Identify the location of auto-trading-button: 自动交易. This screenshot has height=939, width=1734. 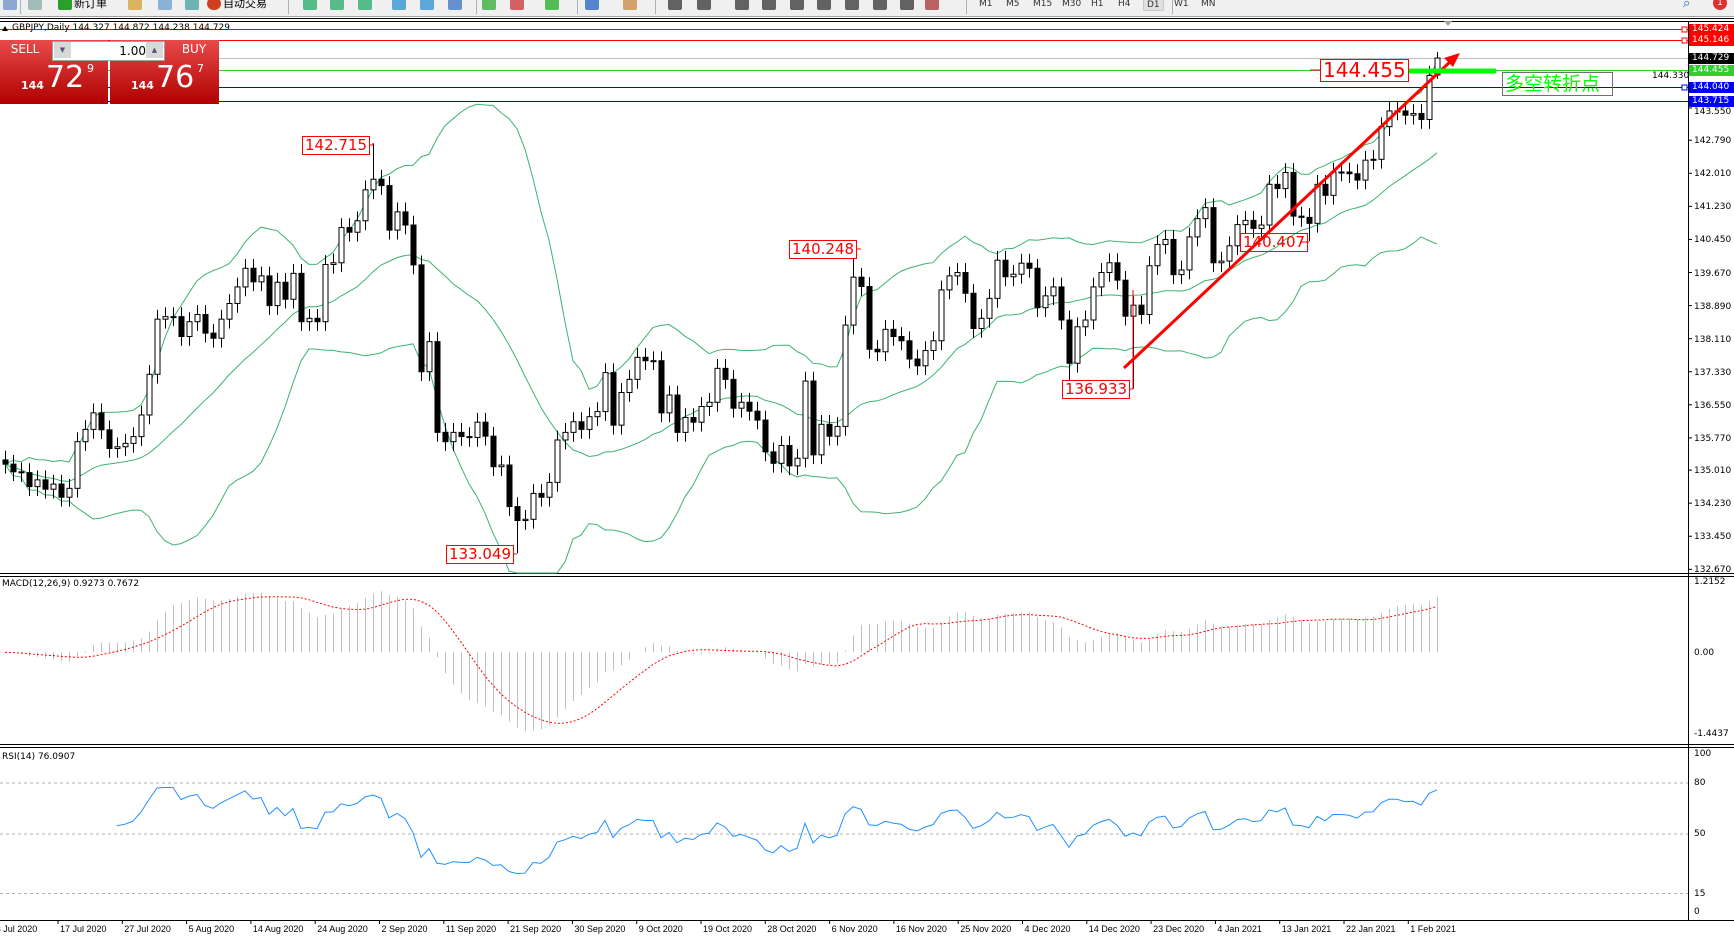
(237, 5).